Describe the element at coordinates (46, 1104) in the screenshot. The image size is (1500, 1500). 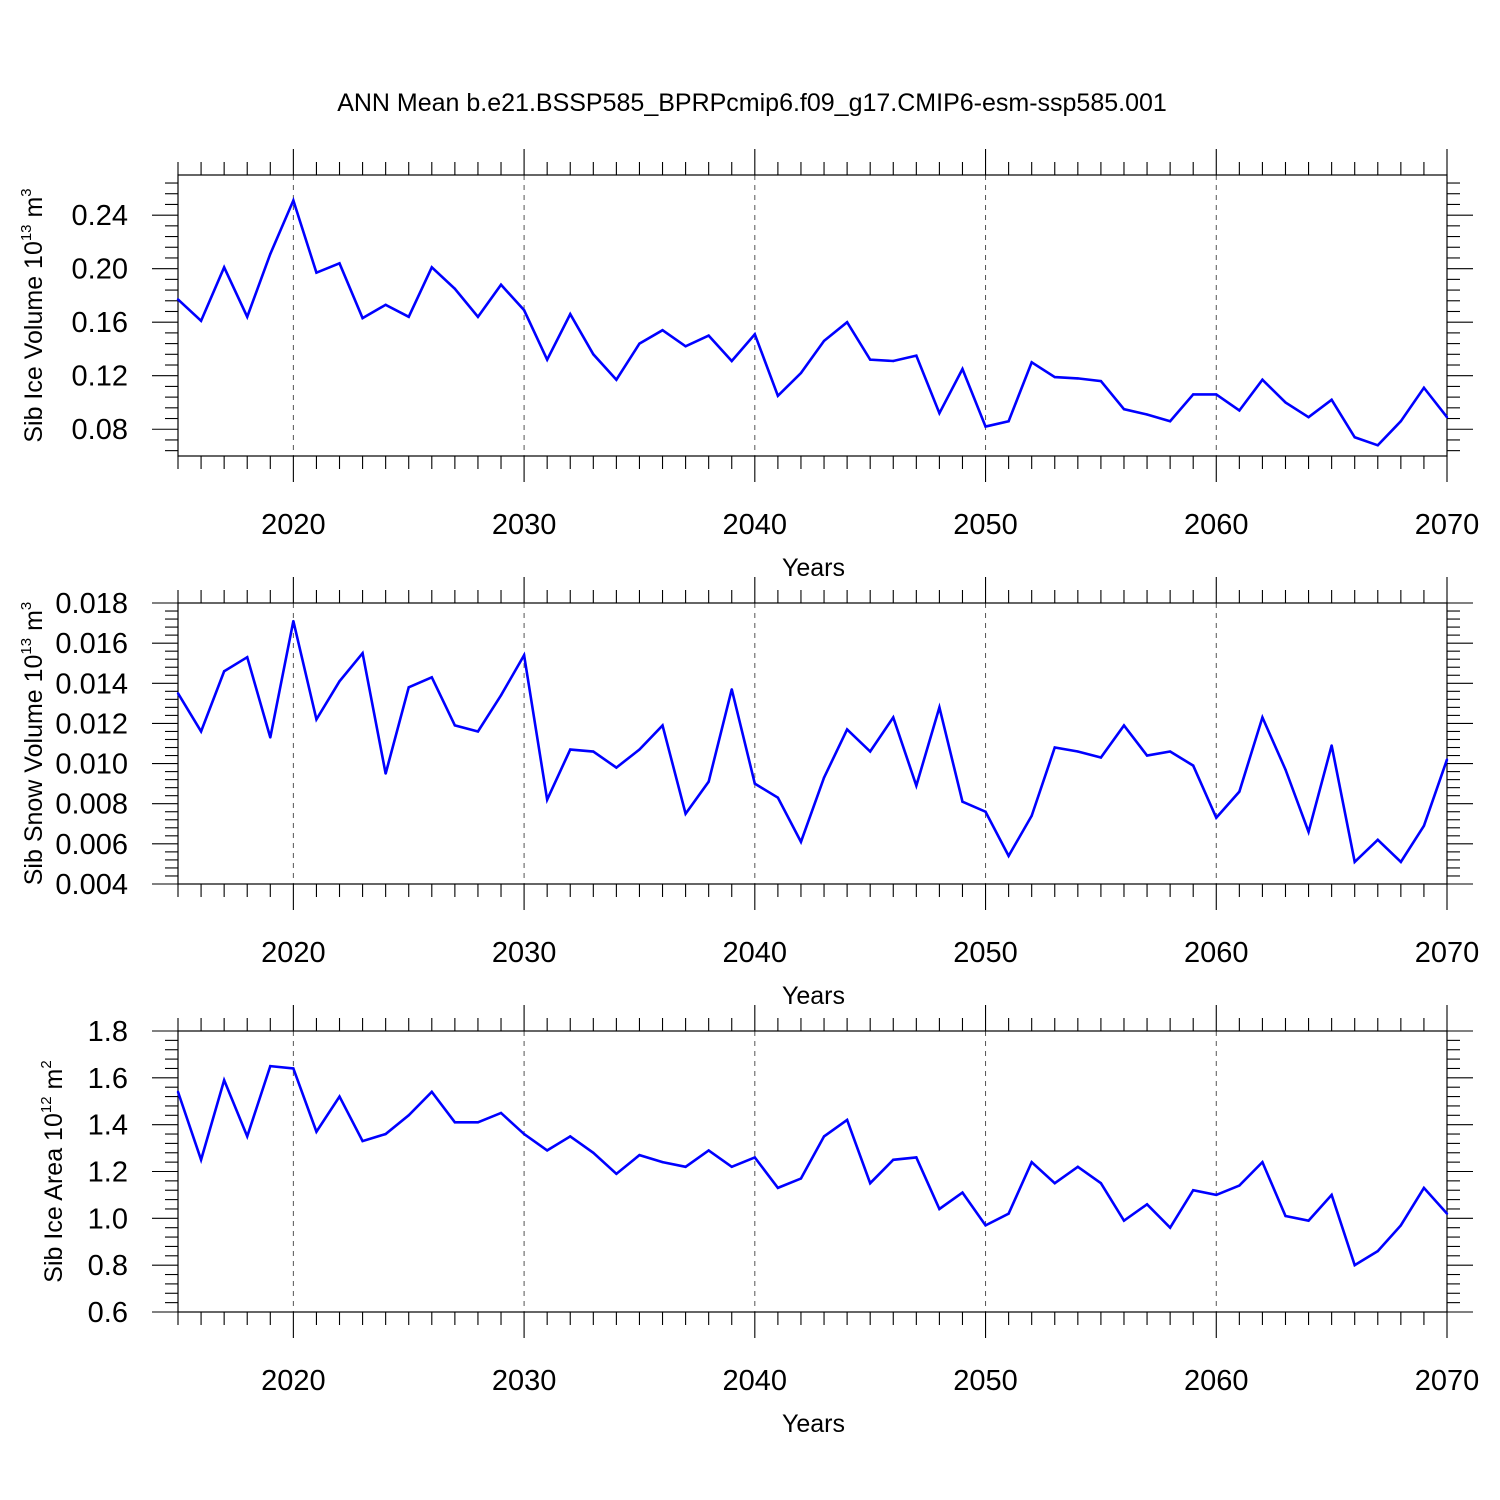
I see `y-axis-label-exponent: 12` at that location.